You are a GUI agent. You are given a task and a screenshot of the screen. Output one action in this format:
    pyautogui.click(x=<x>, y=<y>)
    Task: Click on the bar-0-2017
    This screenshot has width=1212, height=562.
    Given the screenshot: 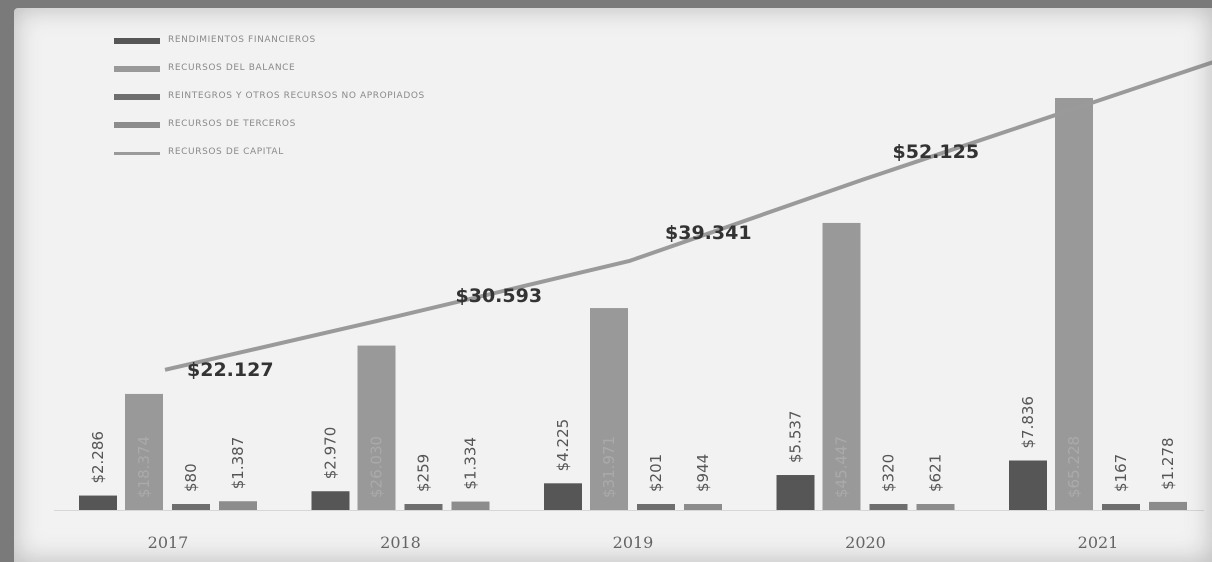 What is the action you would take?
    pyautogui.click(x=98, y=502)
    